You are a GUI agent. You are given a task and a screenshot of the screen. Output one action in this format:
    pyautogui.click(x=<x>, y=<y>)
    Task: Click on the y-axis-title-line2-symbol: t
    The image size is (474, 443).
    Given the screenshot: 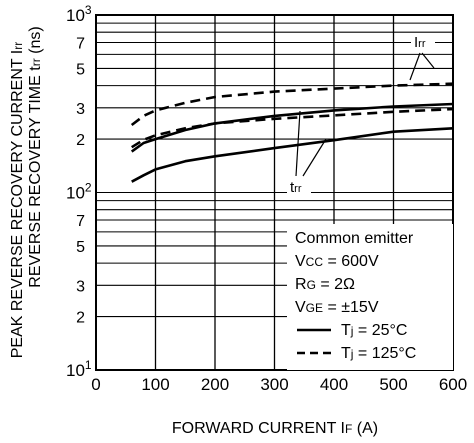 What is the action you would take?
    pyautogui.click(x=35, y=68)
    